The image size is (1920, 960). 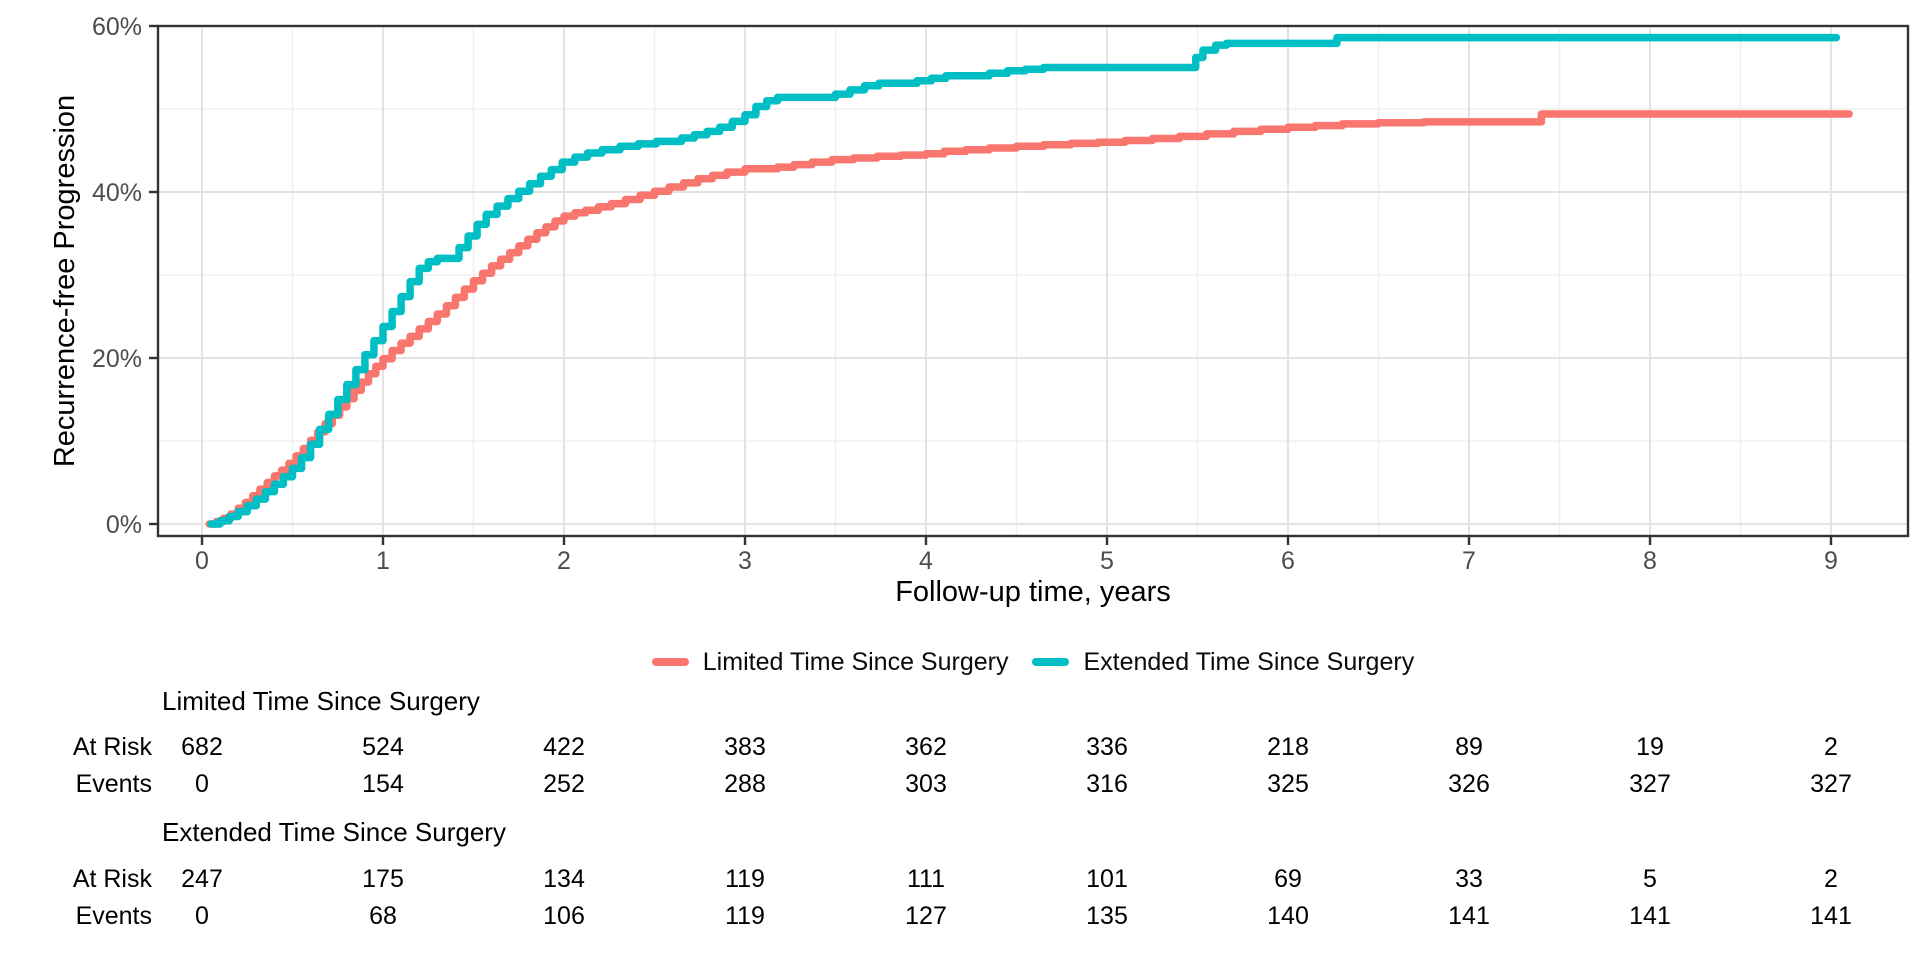 What do you see at coordinates (124, 525) in the screenshot?
I see `y-tick-label: 0%` at bounding box center [124, 525].